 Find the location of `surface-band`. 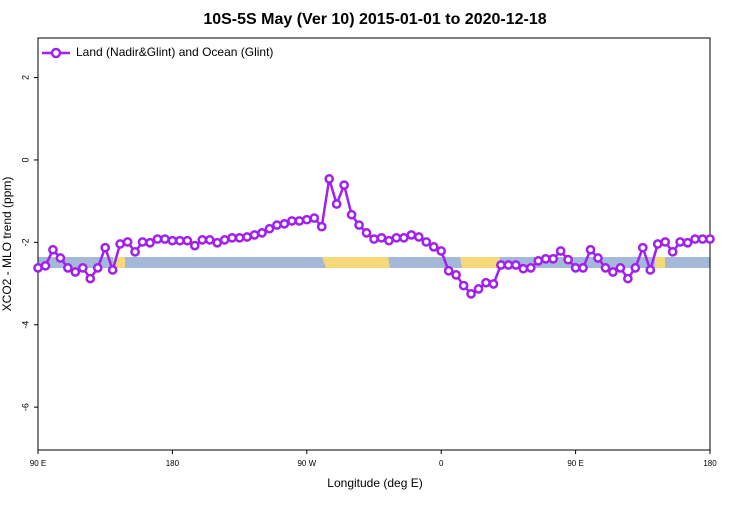

surface-band is located at coordinates (374, 262).